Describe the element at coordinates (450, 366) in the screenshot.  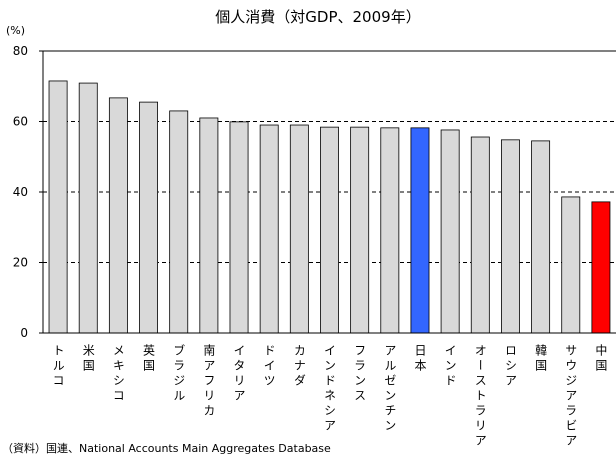
I see `x-tick-label: インド` at that location.